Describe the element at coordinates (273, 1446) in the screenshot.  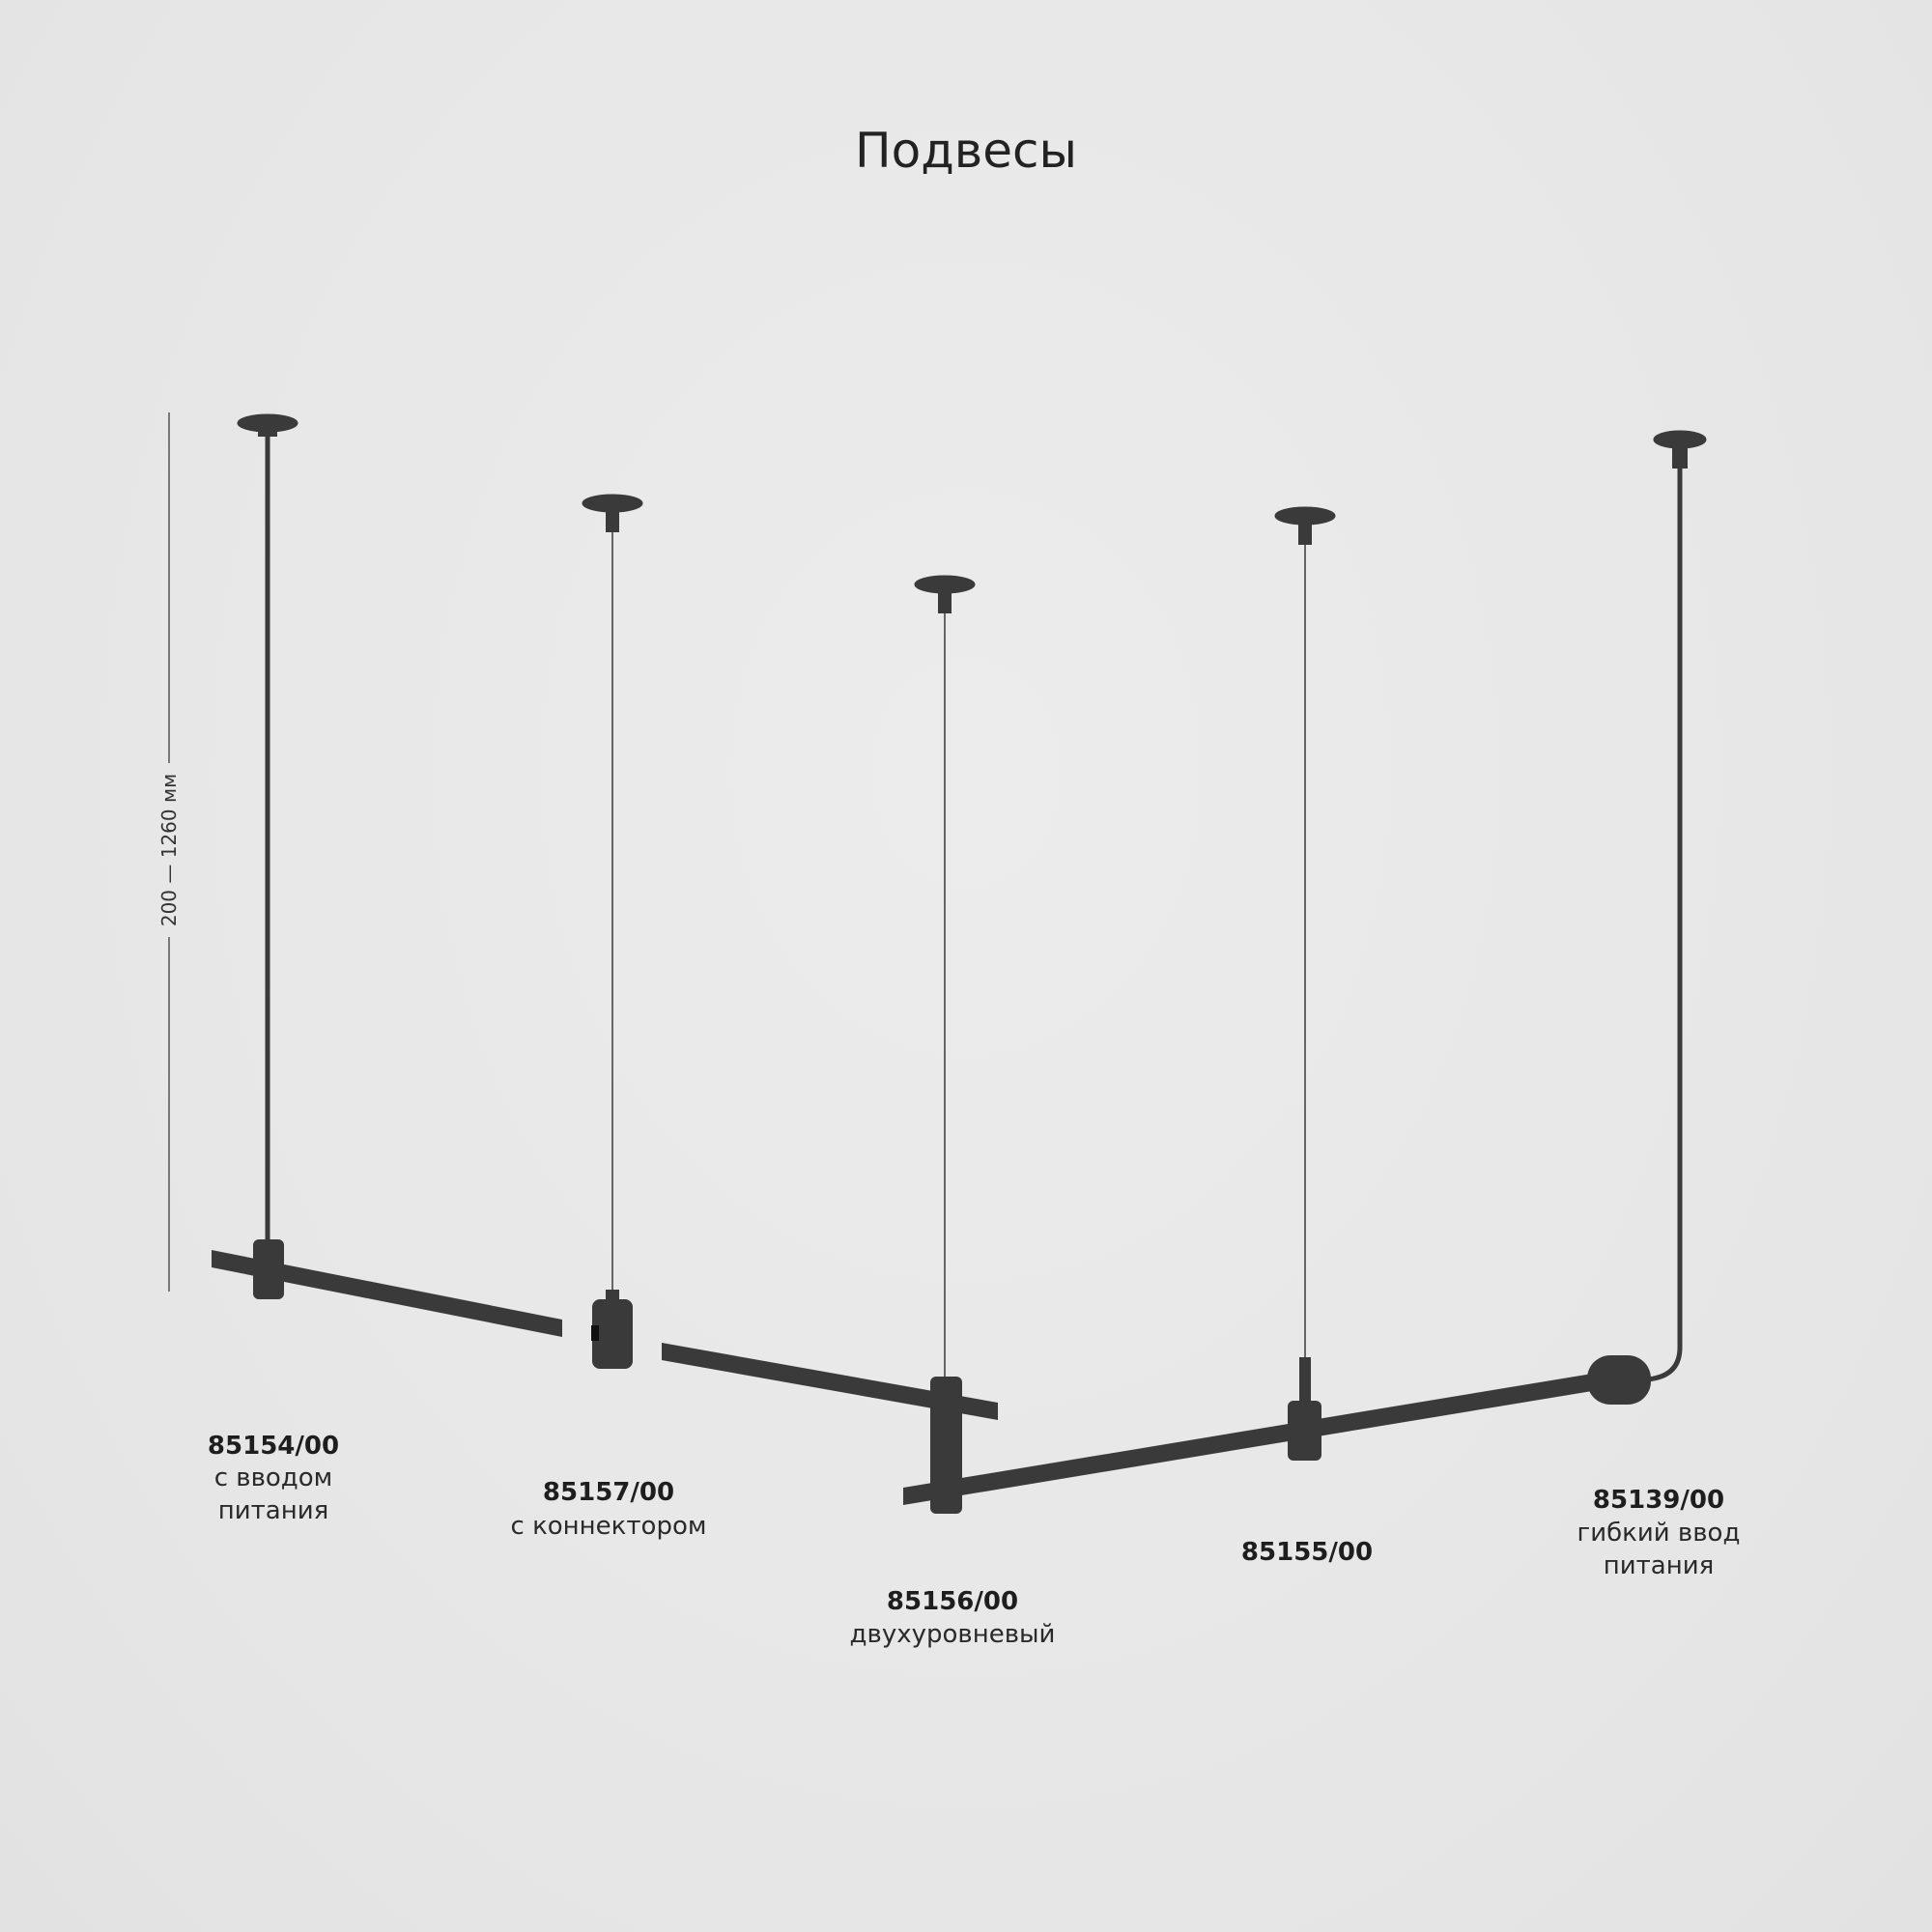
I see `product-code: 85154/00` at that location.